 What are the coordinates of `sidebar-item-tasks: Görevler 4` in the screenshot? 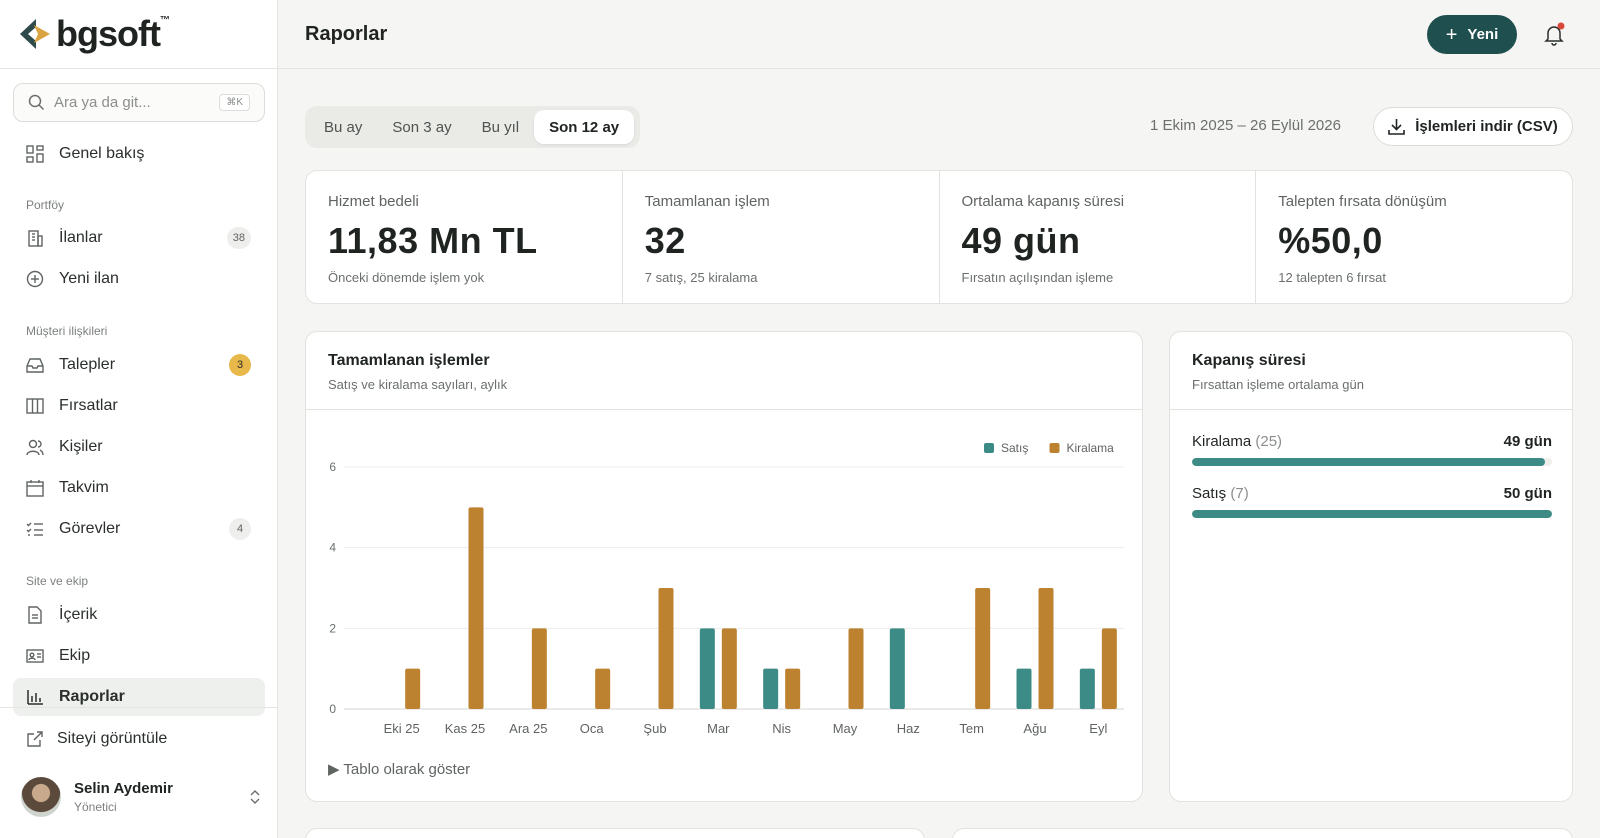 It's located at (139, 529).